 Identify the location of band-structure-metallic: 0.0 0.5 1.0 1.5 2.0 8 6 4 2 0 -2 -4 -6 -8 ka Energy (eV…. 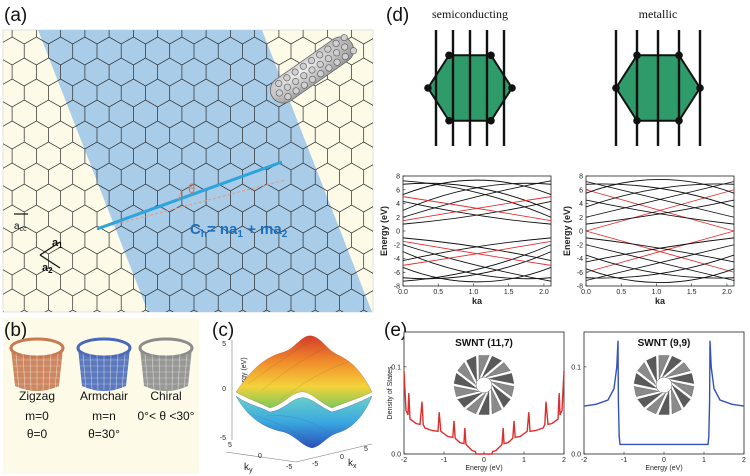
(648, 240).